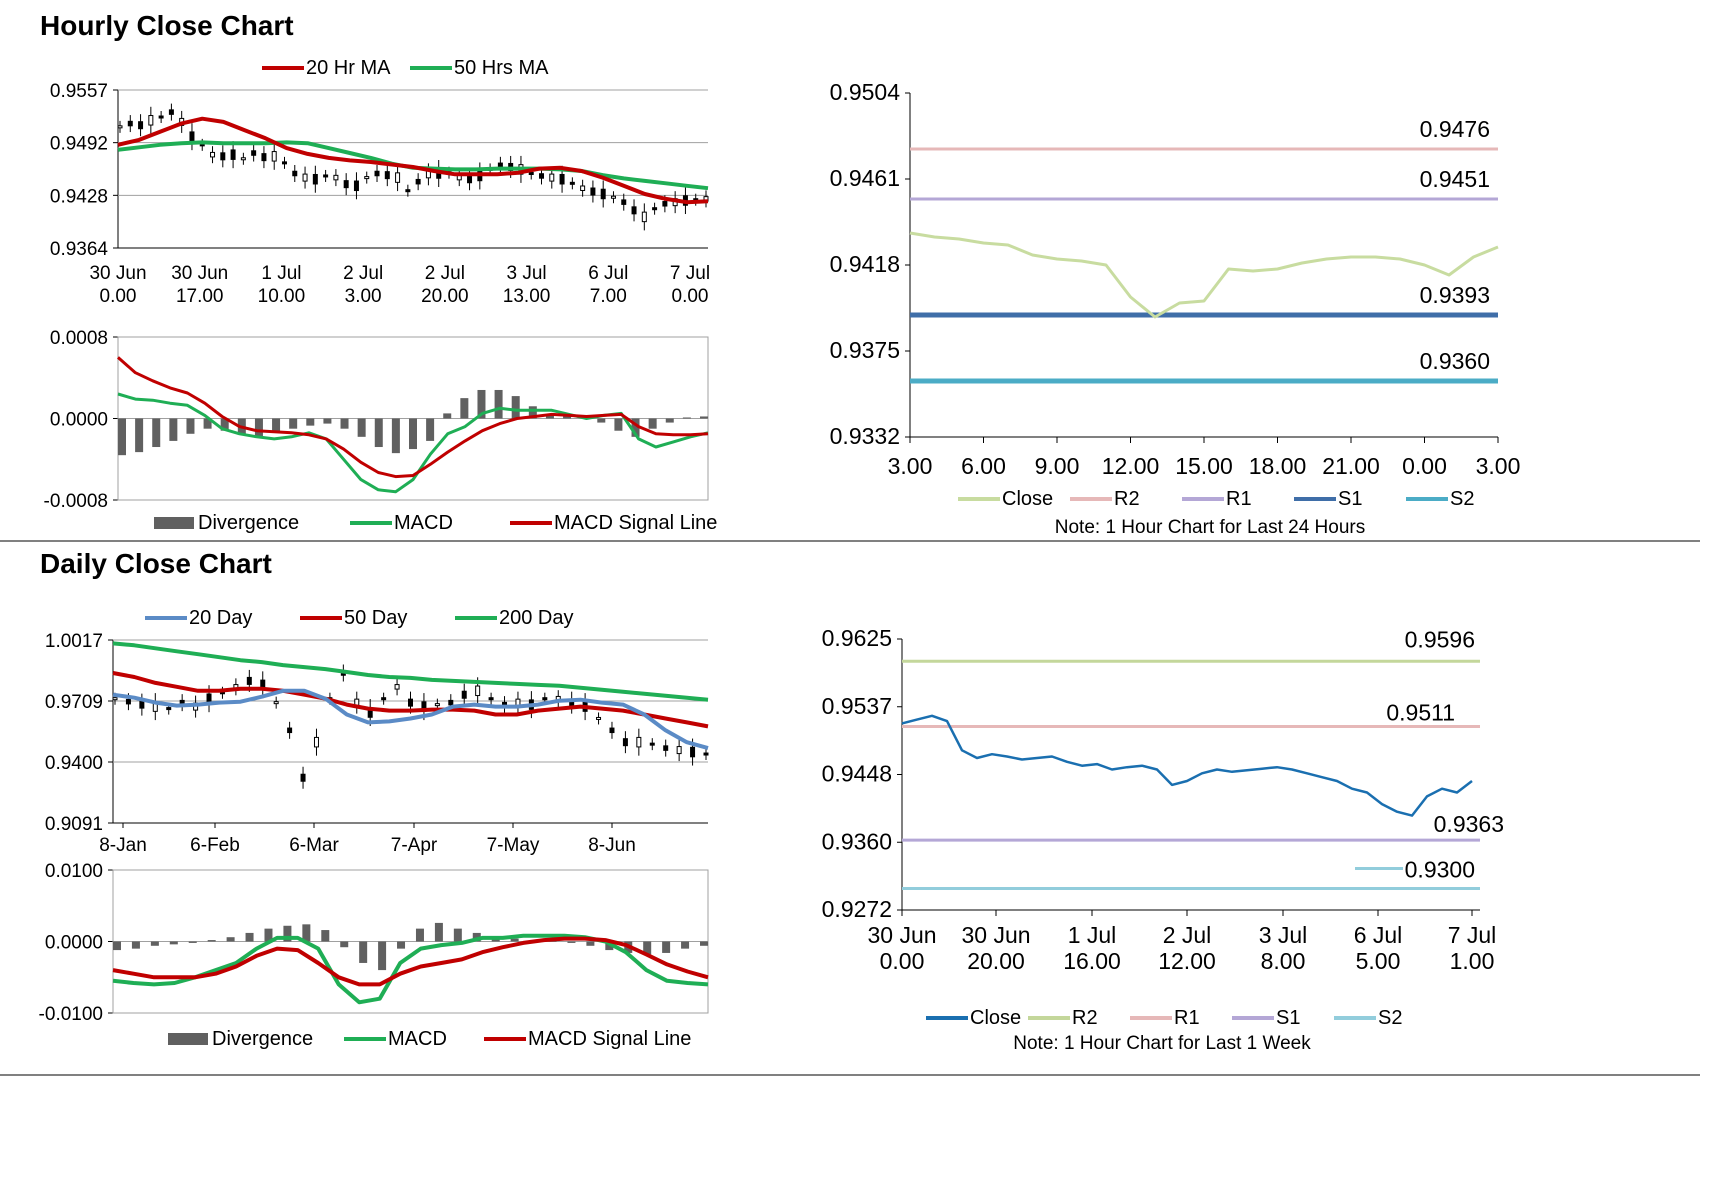 The image size is (1711, 1178). What do you see at coordinates (857, 706) in the screenshot?
I see `daily-levels-y-tick-label: 0.9537` at bounding box center [857, 706].